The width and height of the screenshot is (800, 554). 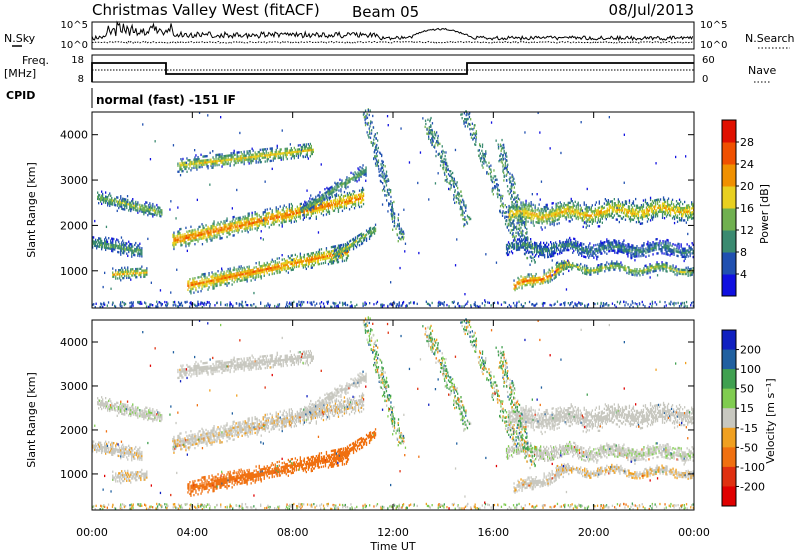 I want to click on power-cell-1930, so click(x=248, y=157).